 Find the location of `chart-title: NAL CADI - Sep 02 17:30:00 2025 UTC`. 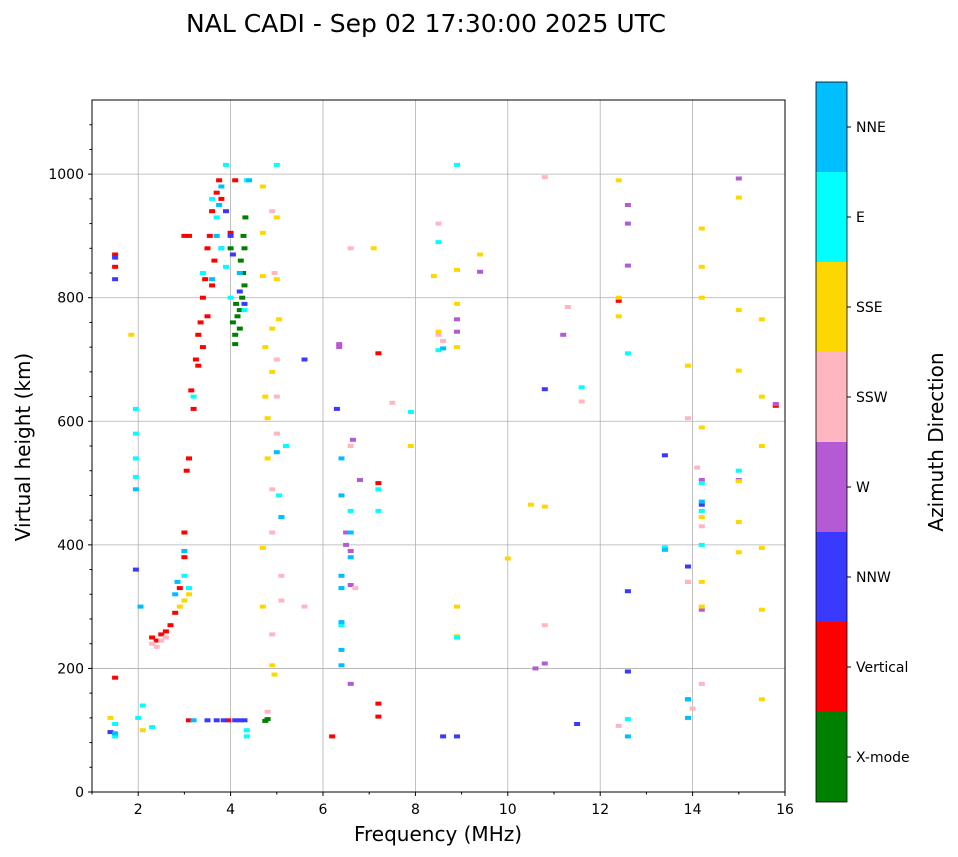

chart-title: NAL CADI - Sep 02 17:30:00 2025 UTC is located at coordinates (426, 23).